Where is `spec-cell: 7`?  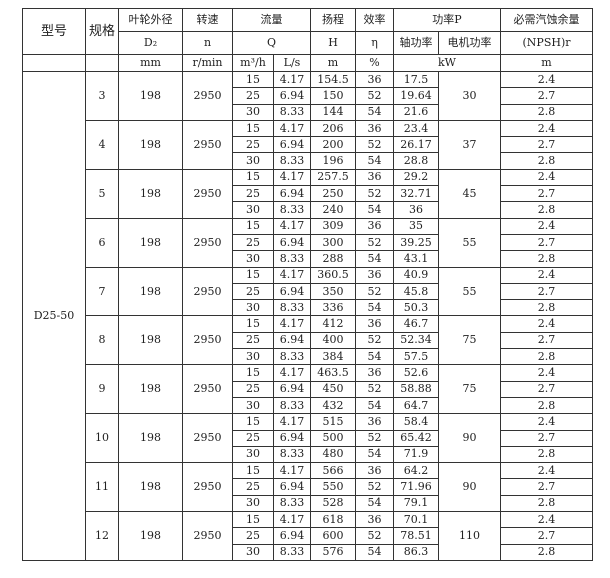 spec-cell: 7 is located at coordinates (102, 291).